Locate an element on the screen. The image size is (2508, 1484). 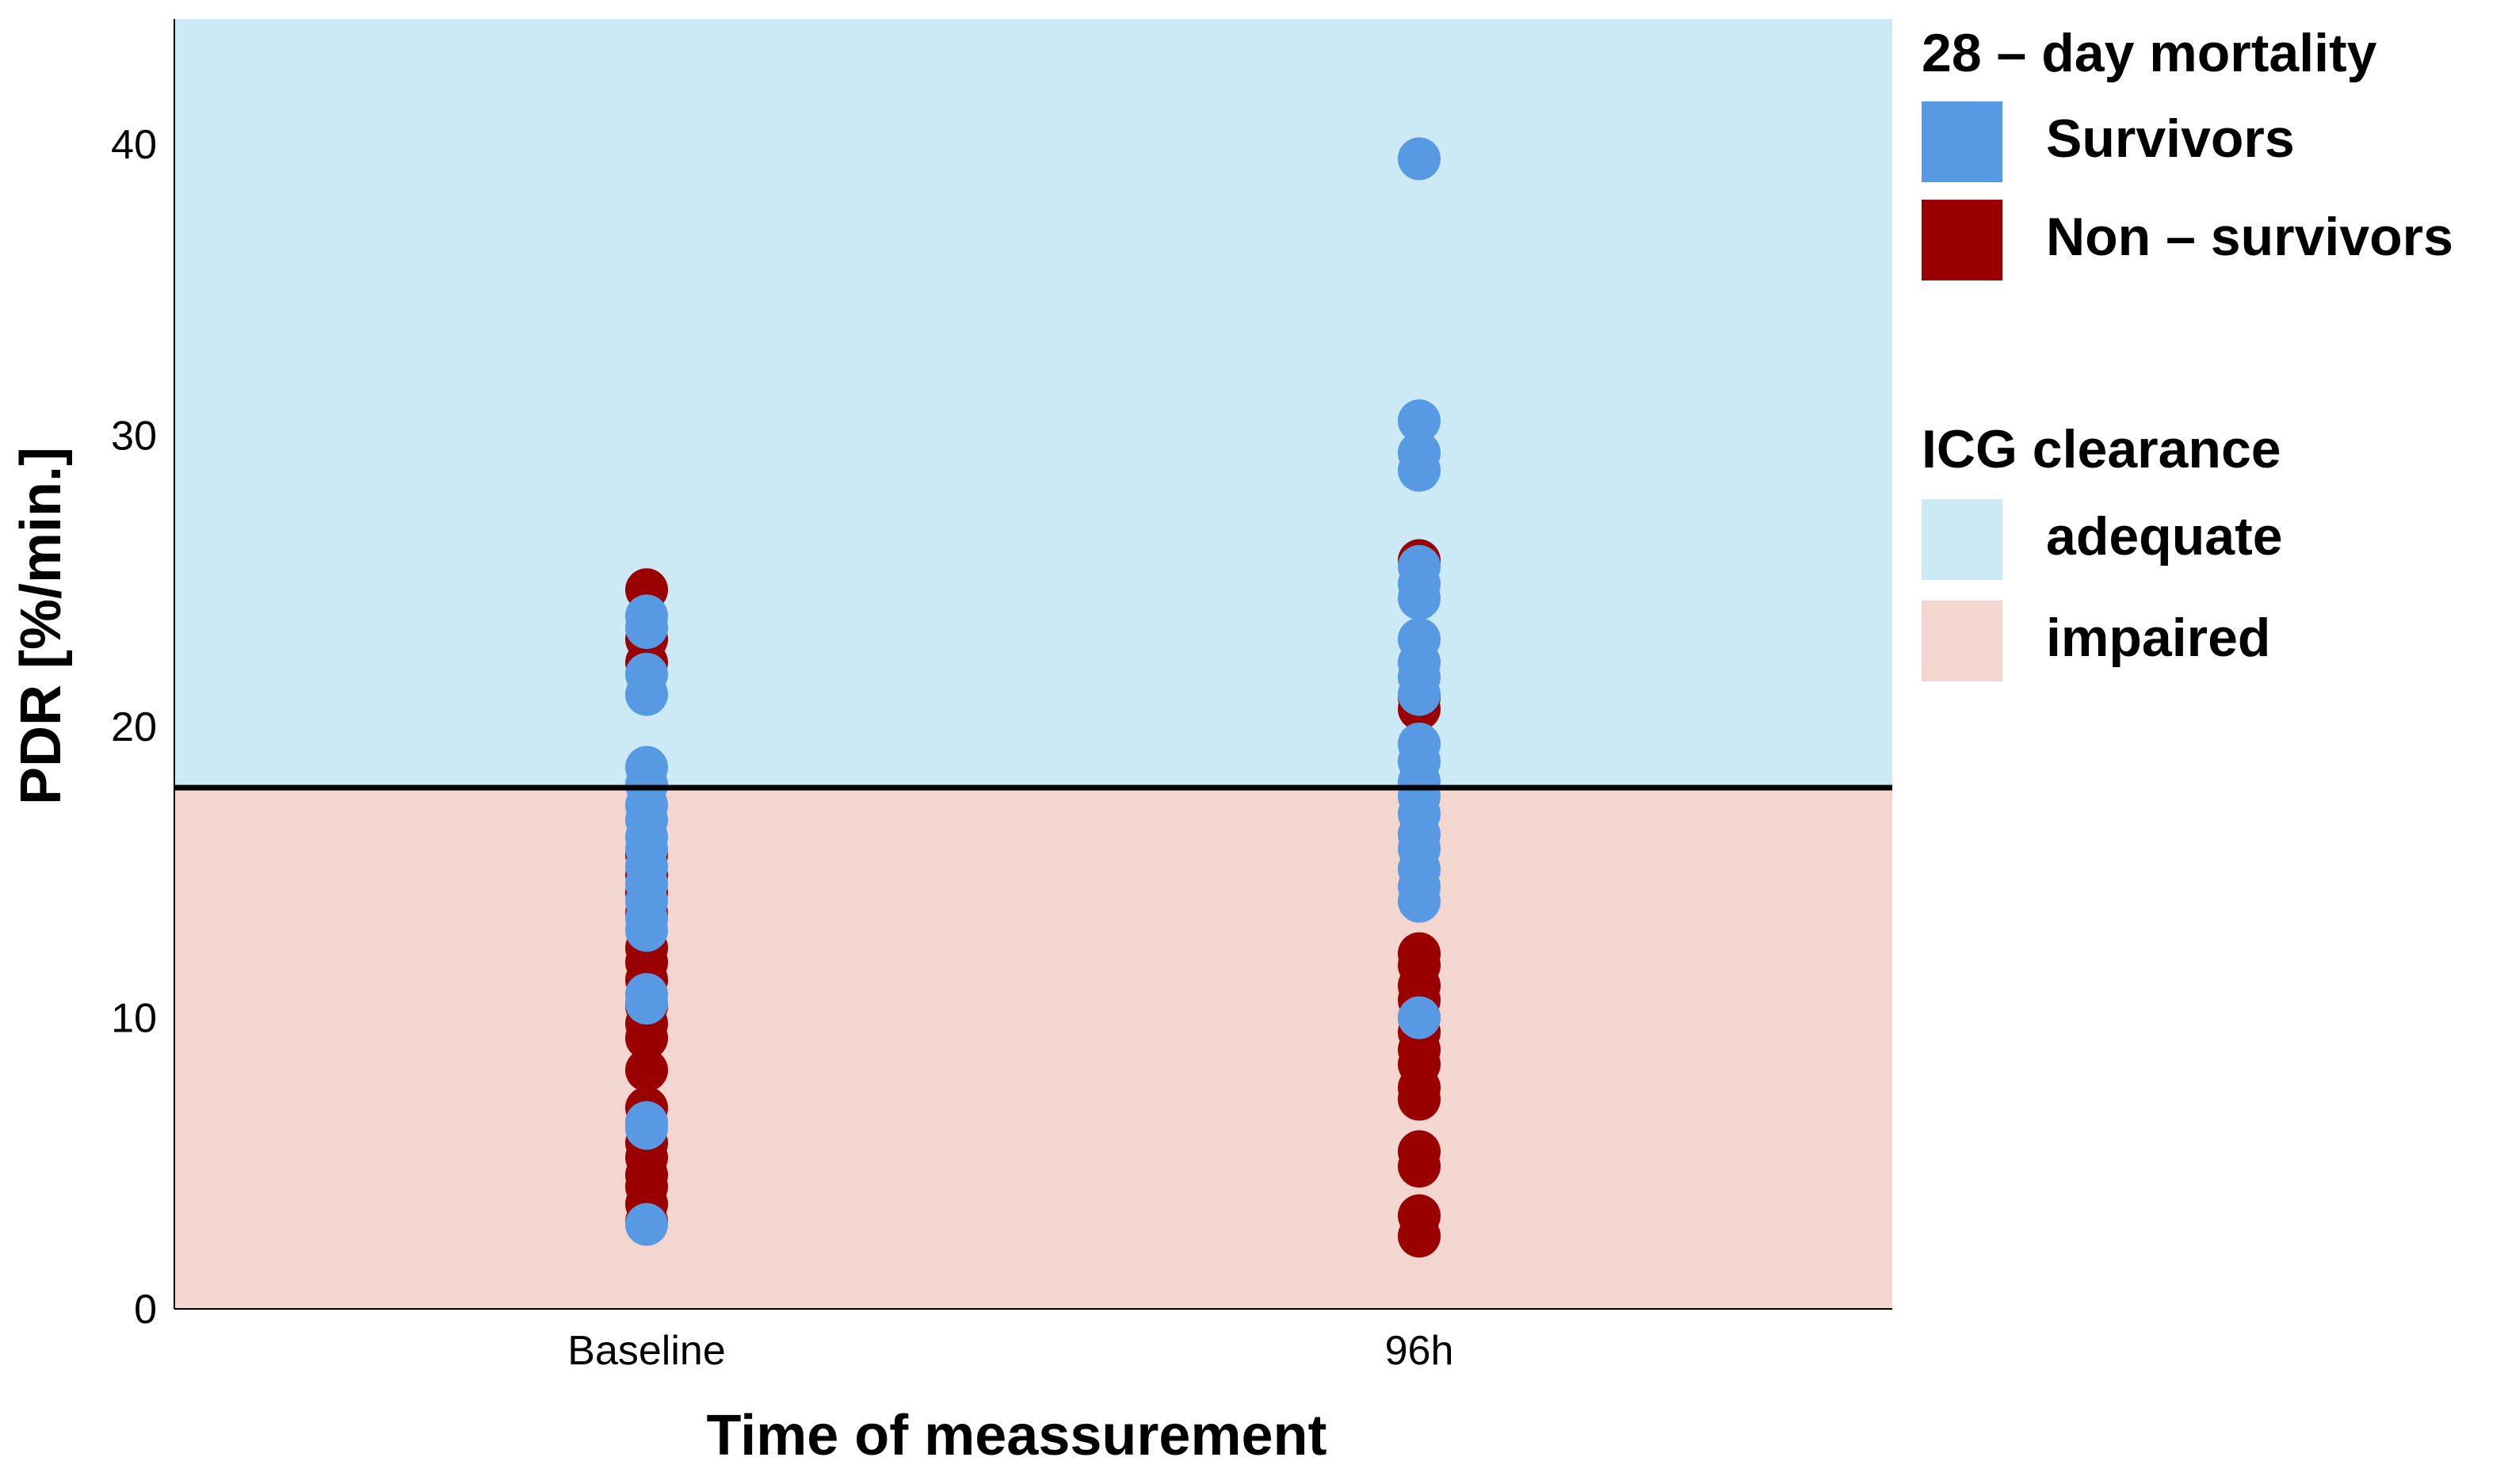
x-axis-title: Time of meassurement is located at coordinates (1017, 1435).